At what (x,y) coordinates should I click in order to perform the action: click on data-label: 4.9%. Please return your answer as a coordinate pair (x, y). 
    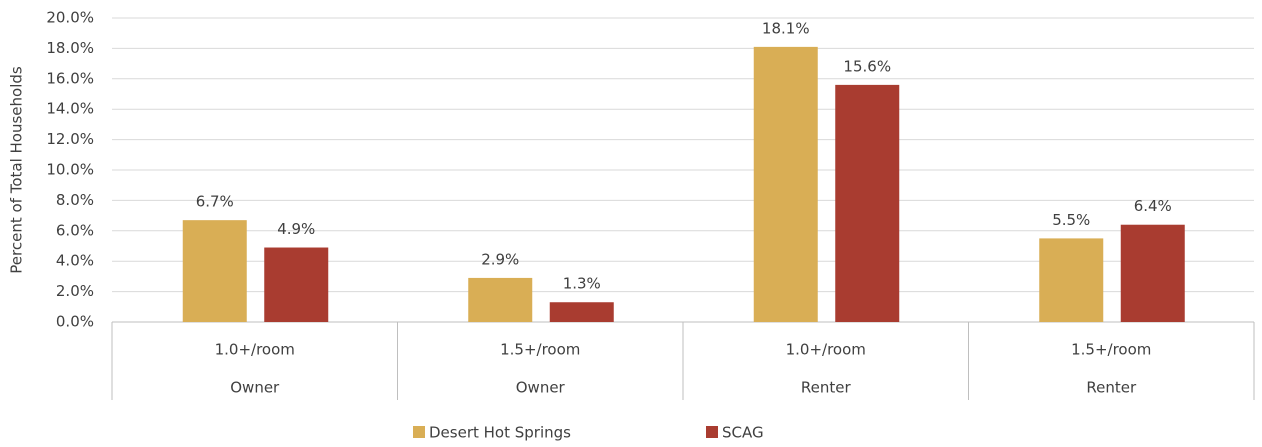
    Looking at the image, I should click on (296, 229).